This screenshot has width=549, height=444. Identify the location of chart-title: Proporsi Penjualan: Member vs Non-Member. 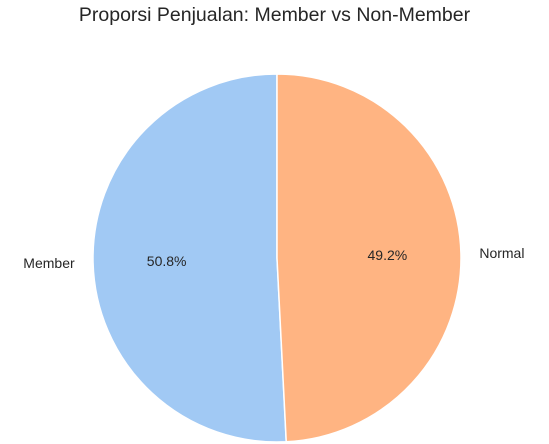
(274, 15).